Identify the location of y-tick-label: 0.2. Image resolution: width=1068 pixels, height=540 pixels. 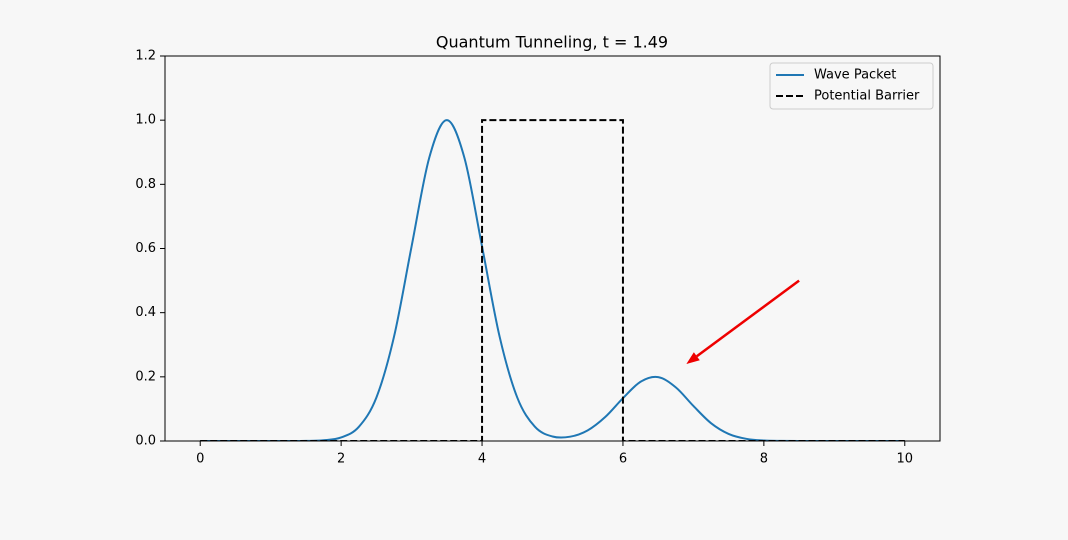
(145, 376).